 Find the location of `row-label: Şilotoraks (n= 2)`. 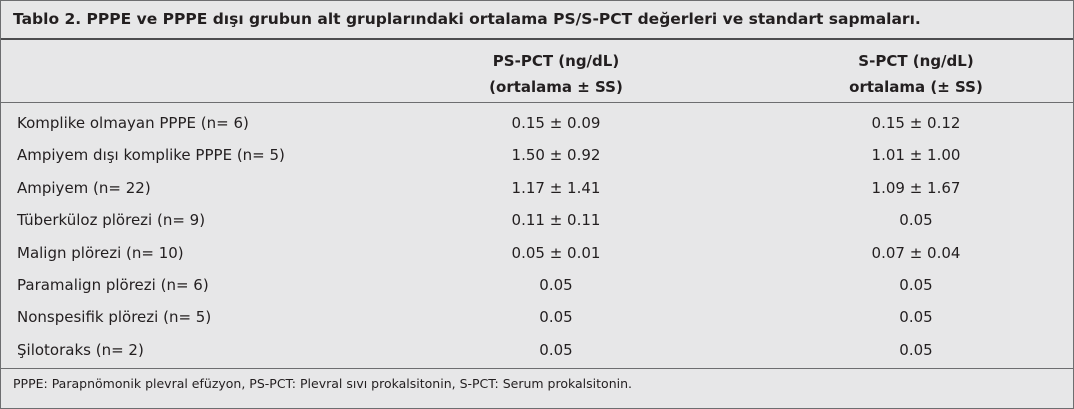

row-label: Şilotoraks (n= 2) is located at coordinates (80, 349).